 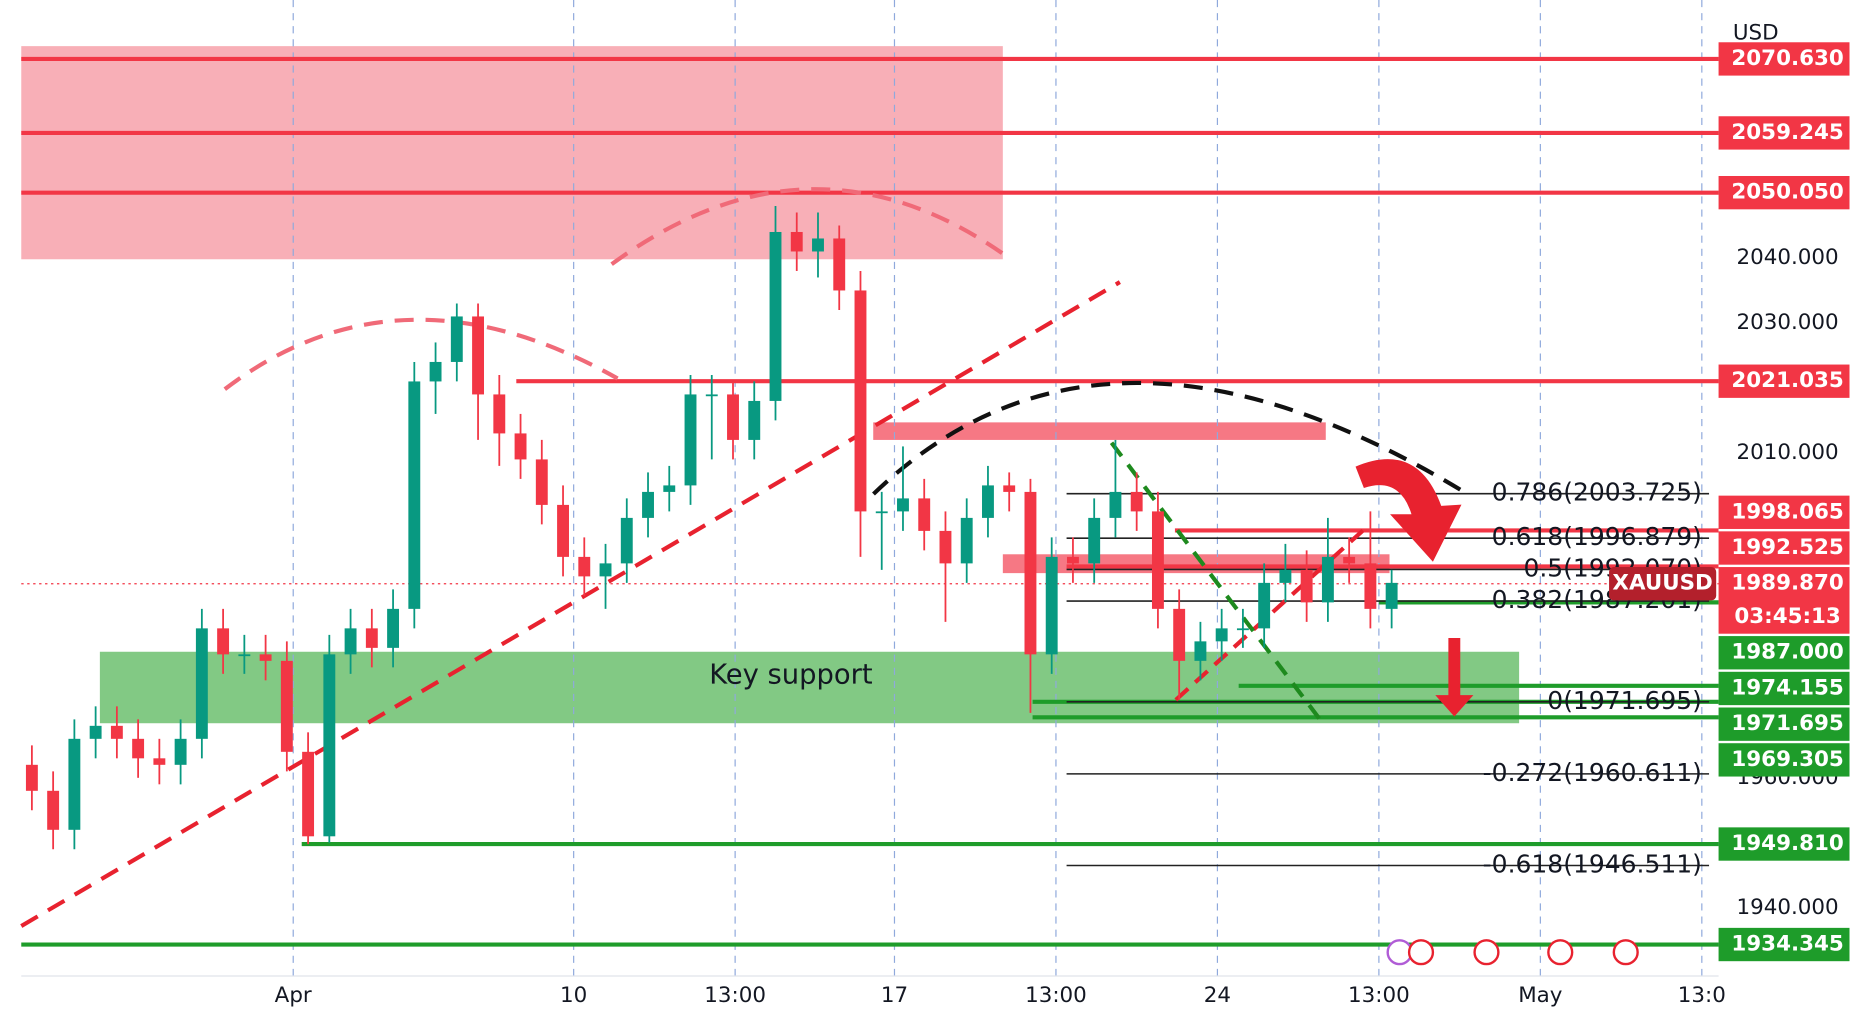 I want to click on price-label: 1969.305, so click(x=1787, y=759).